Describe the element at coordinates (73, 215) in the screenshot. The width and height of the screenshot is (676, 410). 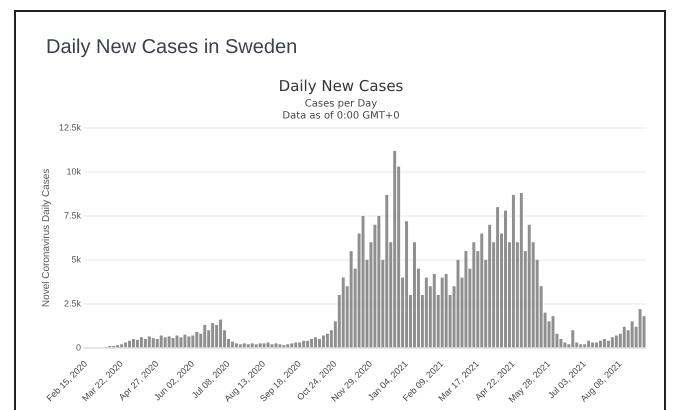
I see `y-tick-label: 7.5k` at that location.